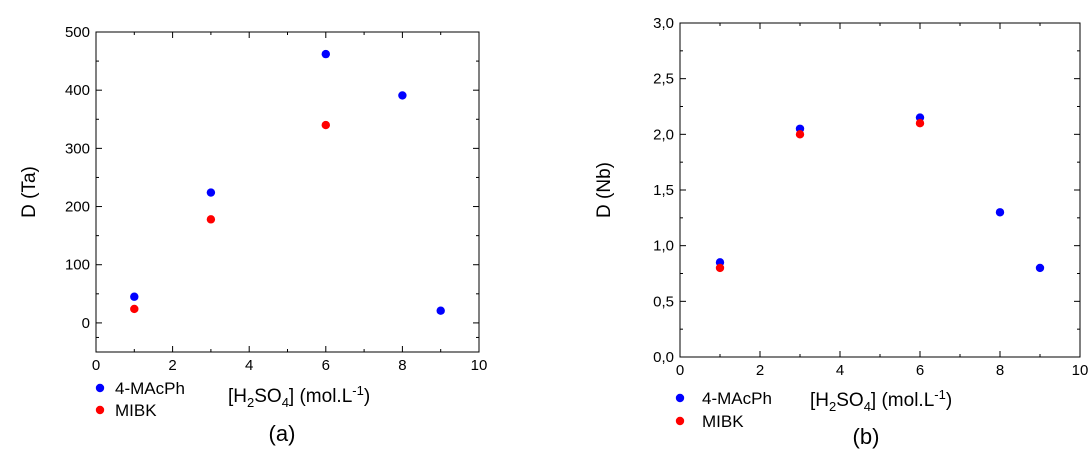 This screenshot has height=457, width=1091. What do you see at coordinates (604, 190) in the screenshot?
I see `y-axis-label: D (Nb)` at bounding box center [604, 190].